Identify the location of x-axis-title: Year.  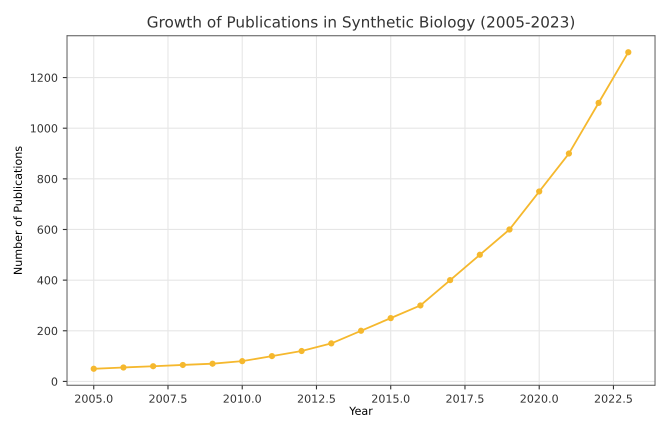
(361, 410).